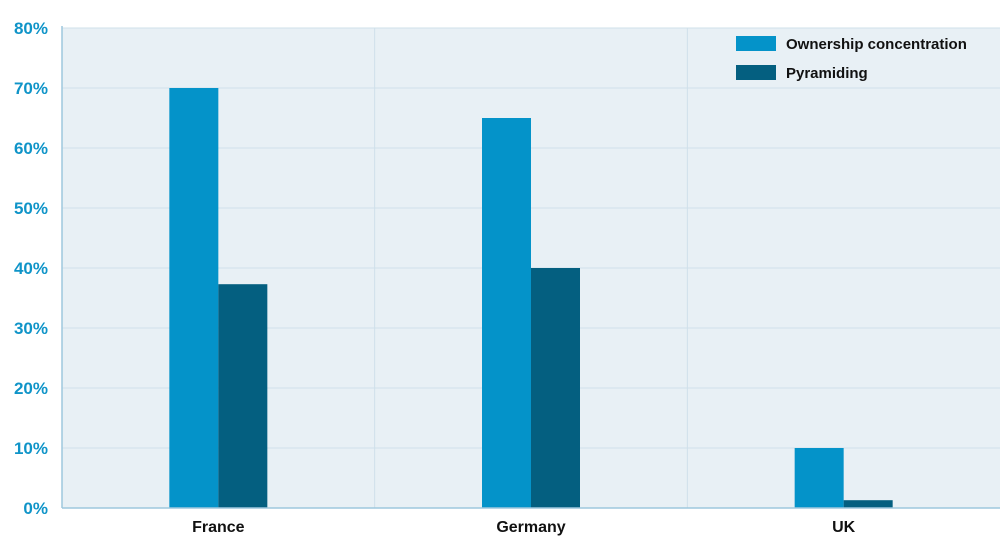  I want to click on bar-pyramiding-france, so click(243, 396).